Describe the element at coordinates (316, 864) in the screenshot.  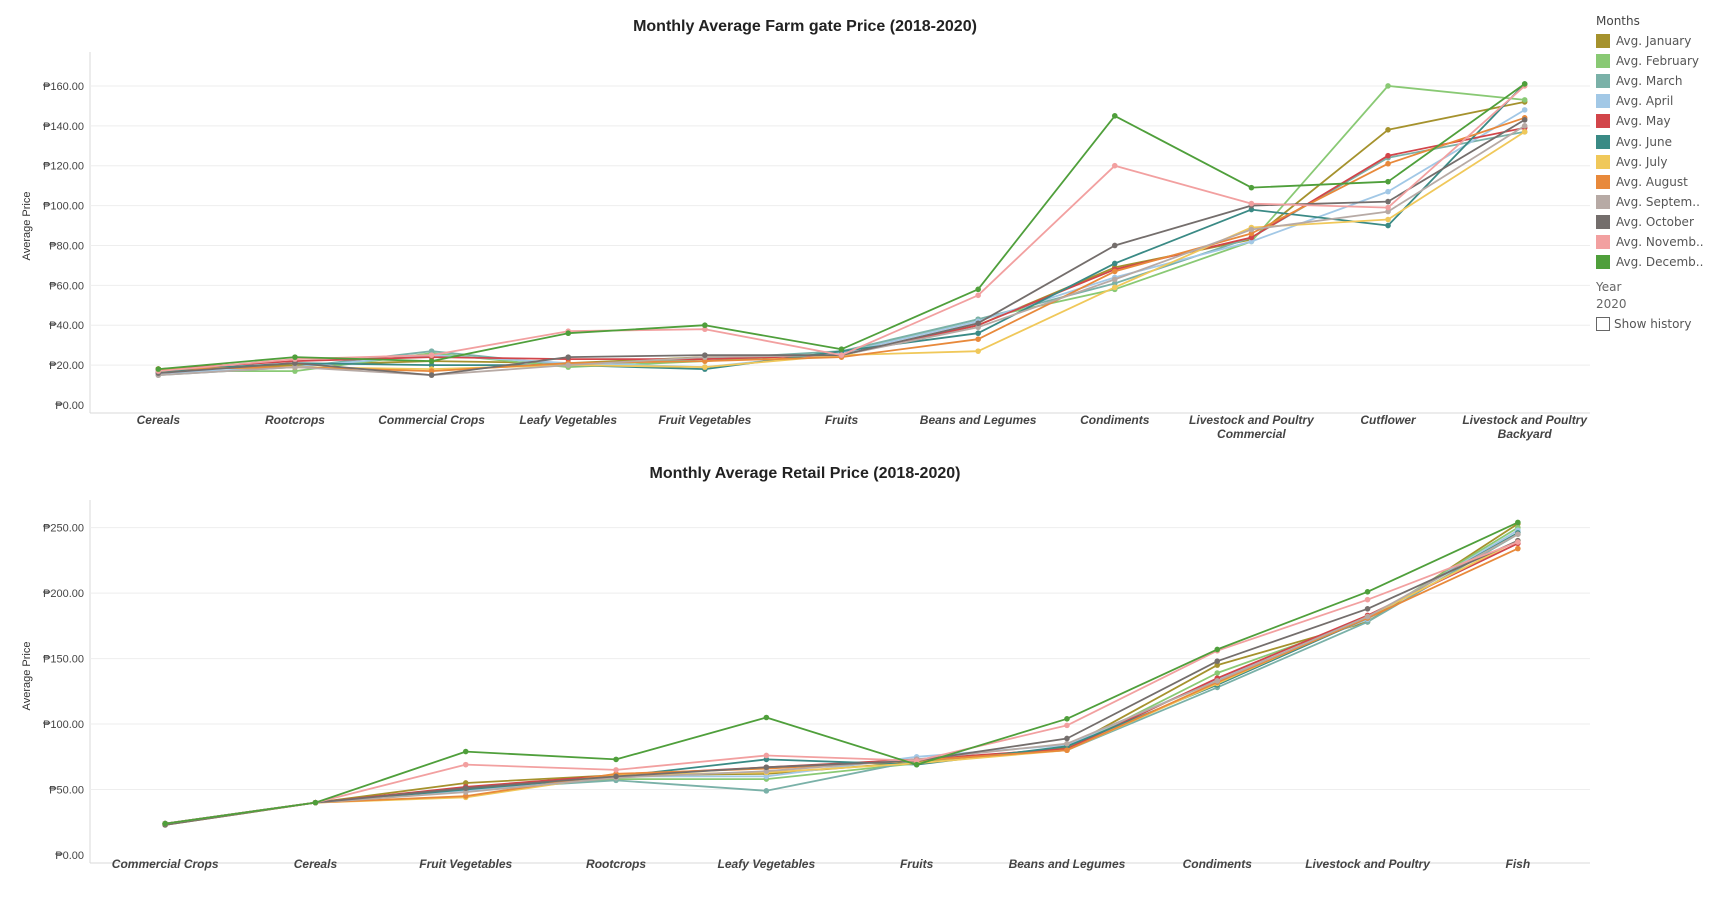
I see `chart2-x-tick-label: Cereals` at that location.